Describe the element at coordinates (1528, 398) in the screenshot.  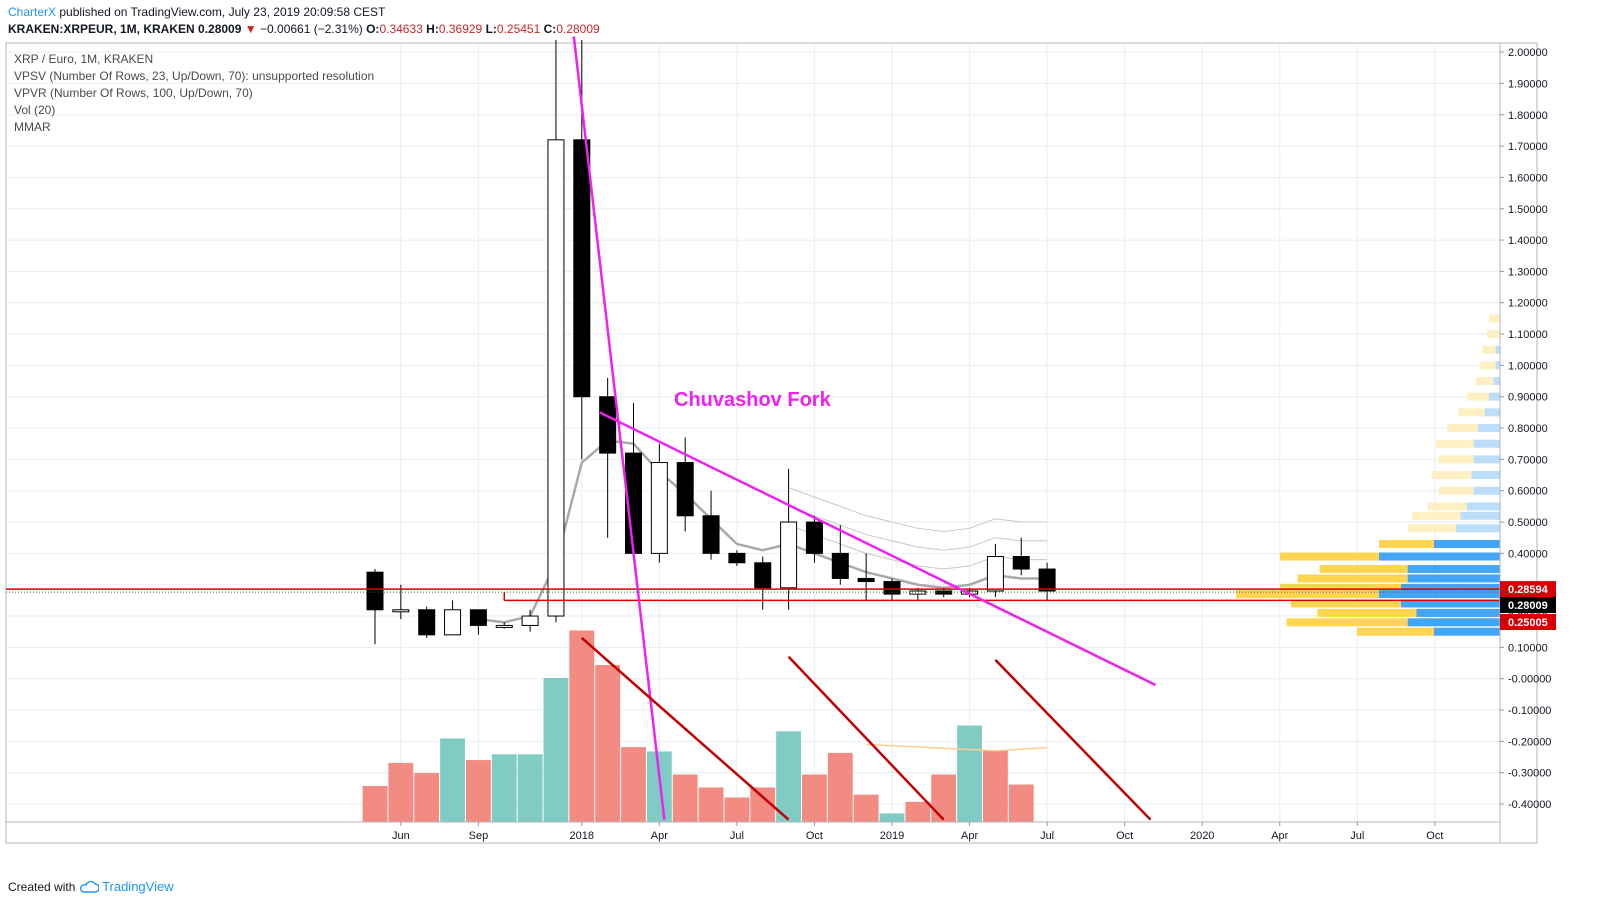
I see `y-tick-label: 0.90000` at that location.